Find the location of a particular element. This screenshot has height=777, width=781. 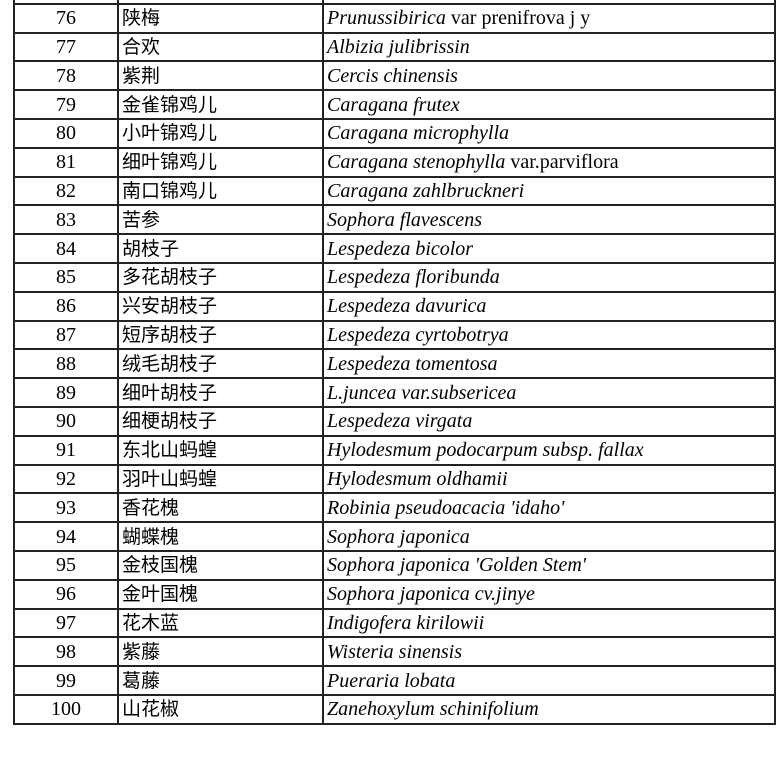

table-row: 82 南口锦鸡儿 Caragana zahlbruckneri is located at coordinates (394, 191).